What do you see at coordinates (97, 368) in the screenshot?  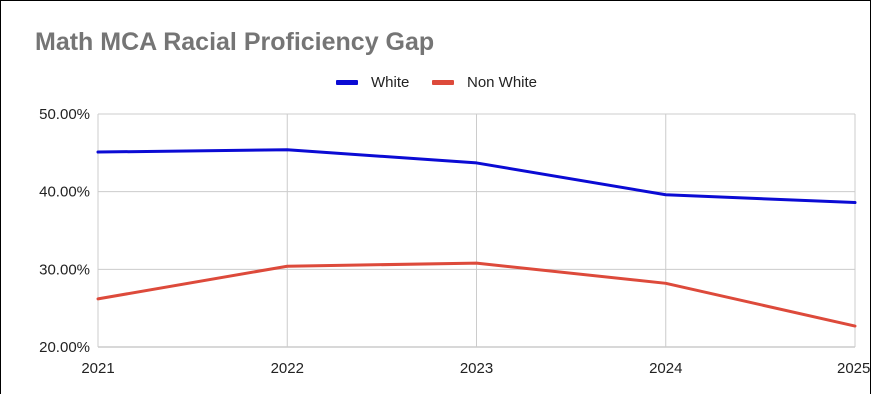 I see `x-tick-label: 2021` at bounding box center [97, 368].